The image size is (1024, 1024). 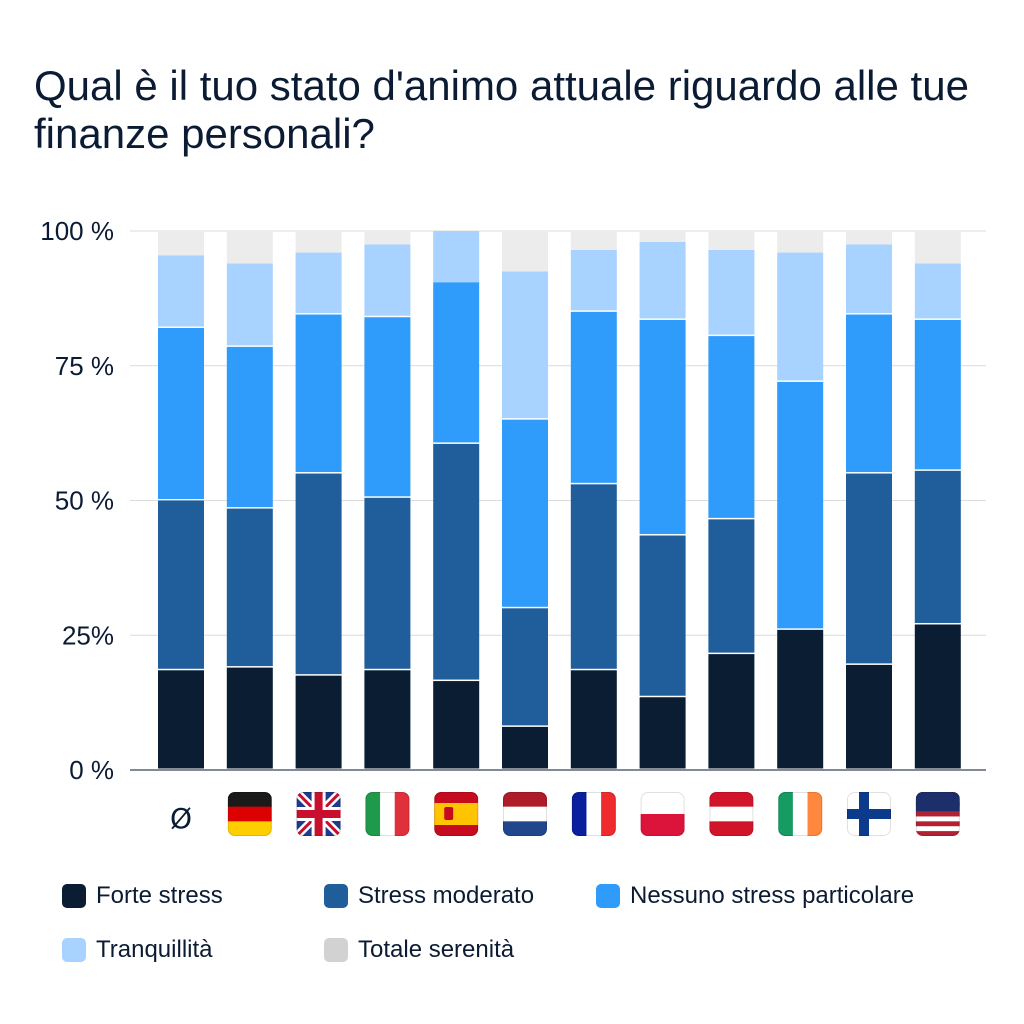 I want to click on legend-item: Totale serenità, so click(x=419, y=950).